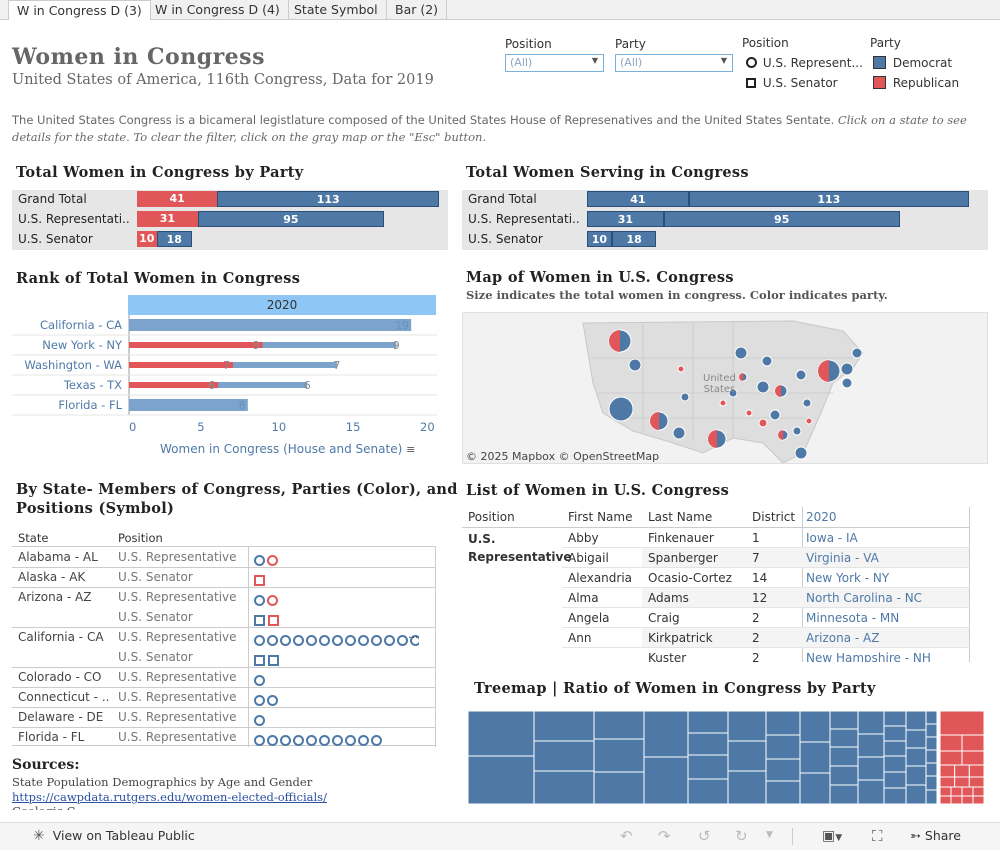 Image resolution: width=1000 pixels, height=850 pixels. What do you see at coordinates (916, 83) in the screenshot?
I see `legend-item-republican: Republican` at bounding box center [916, 83].